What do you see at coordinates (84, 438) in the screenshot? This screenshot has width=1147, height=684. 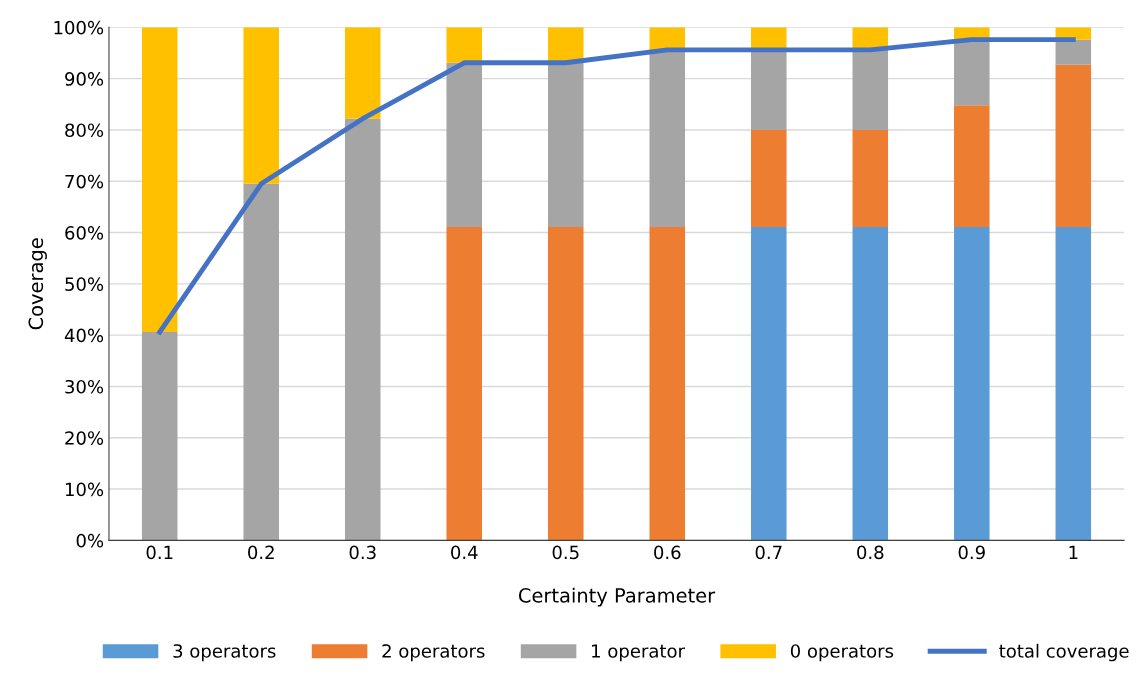 I see `y-tick-label: 20%` at bounding box center [84, 438].